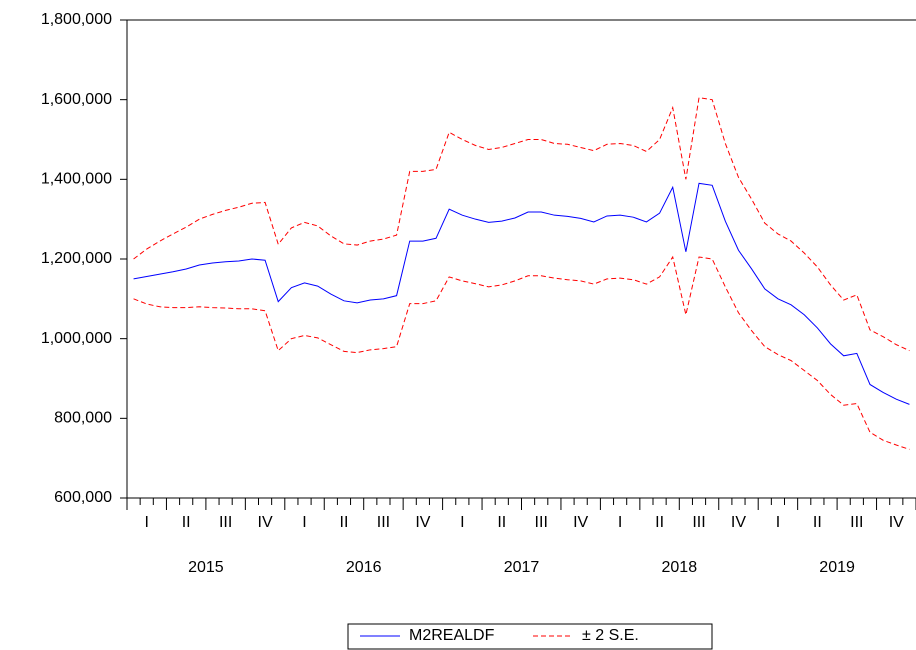 Image resolution: width=916 pixels, height=650 pixels. Describe the element at coordinates (206, 567) in the screenshot. I see `year-label: 2015` at that location.